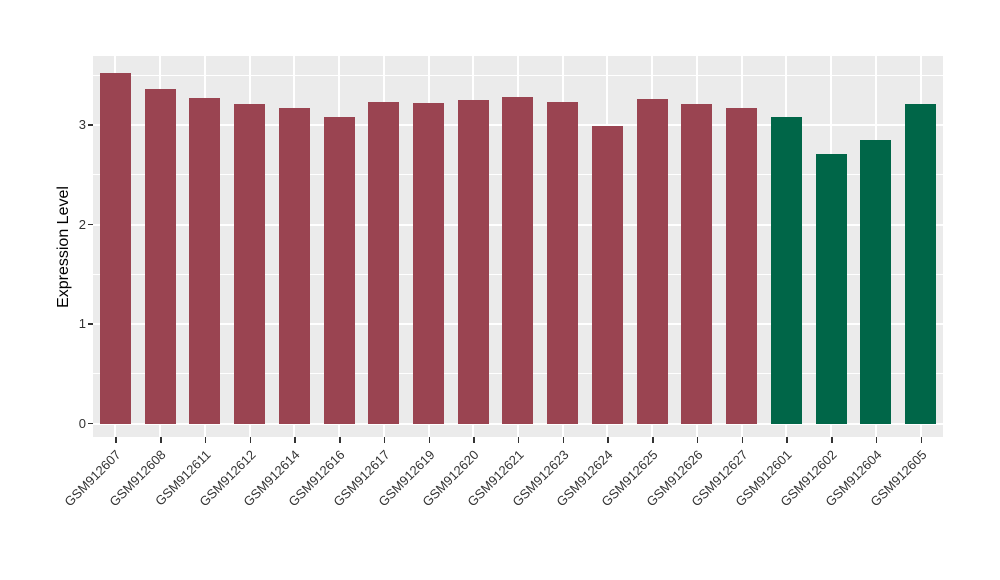 The height and width of the screenshot is (580, 1000). I want to click on bar-GSM912627, so click(742, 266).